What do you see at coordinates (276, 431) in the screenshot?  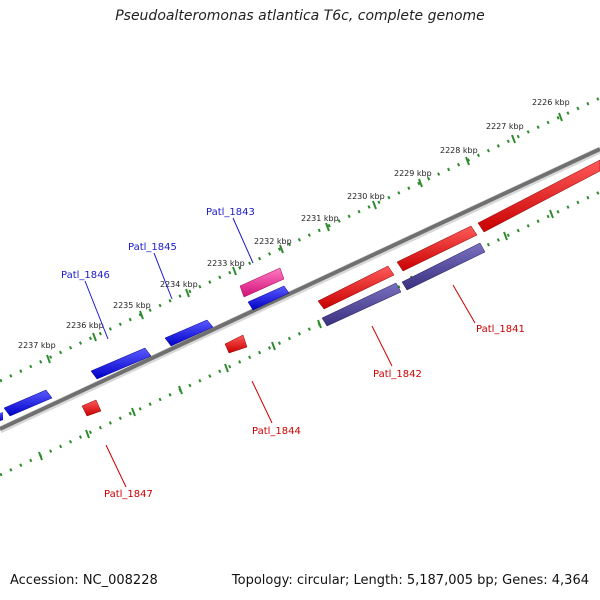 I see `gene-label-1844: Patl_1844` at bounding box center [276, 431].